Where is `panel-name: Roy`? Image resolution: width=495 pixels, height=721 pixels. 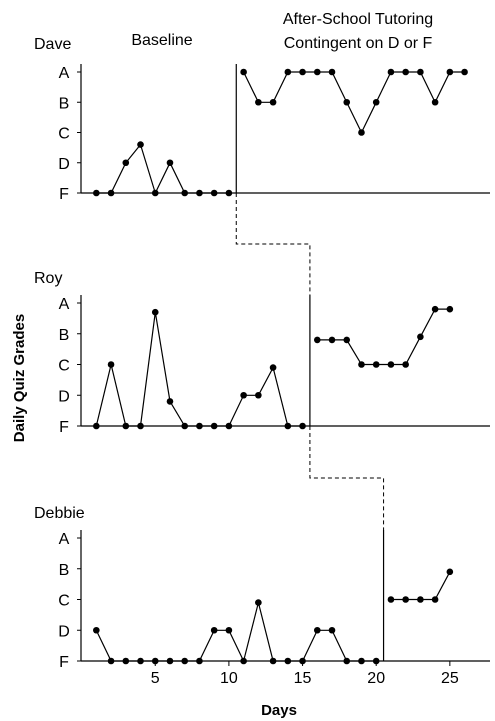 panel-name: Roy is located at coordinates (48, 278).